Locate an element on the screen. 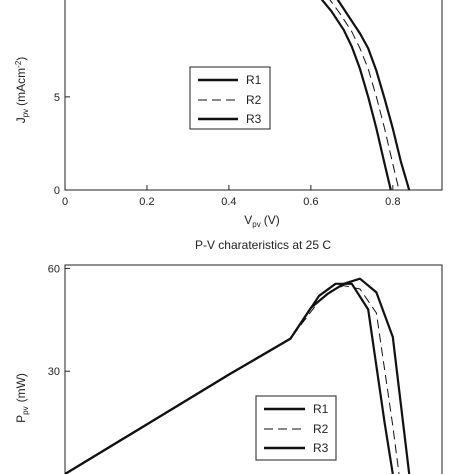 The image size is (474, 474). pv-title: P-V charateristics at 25 C is located at coordinates (263, 245).